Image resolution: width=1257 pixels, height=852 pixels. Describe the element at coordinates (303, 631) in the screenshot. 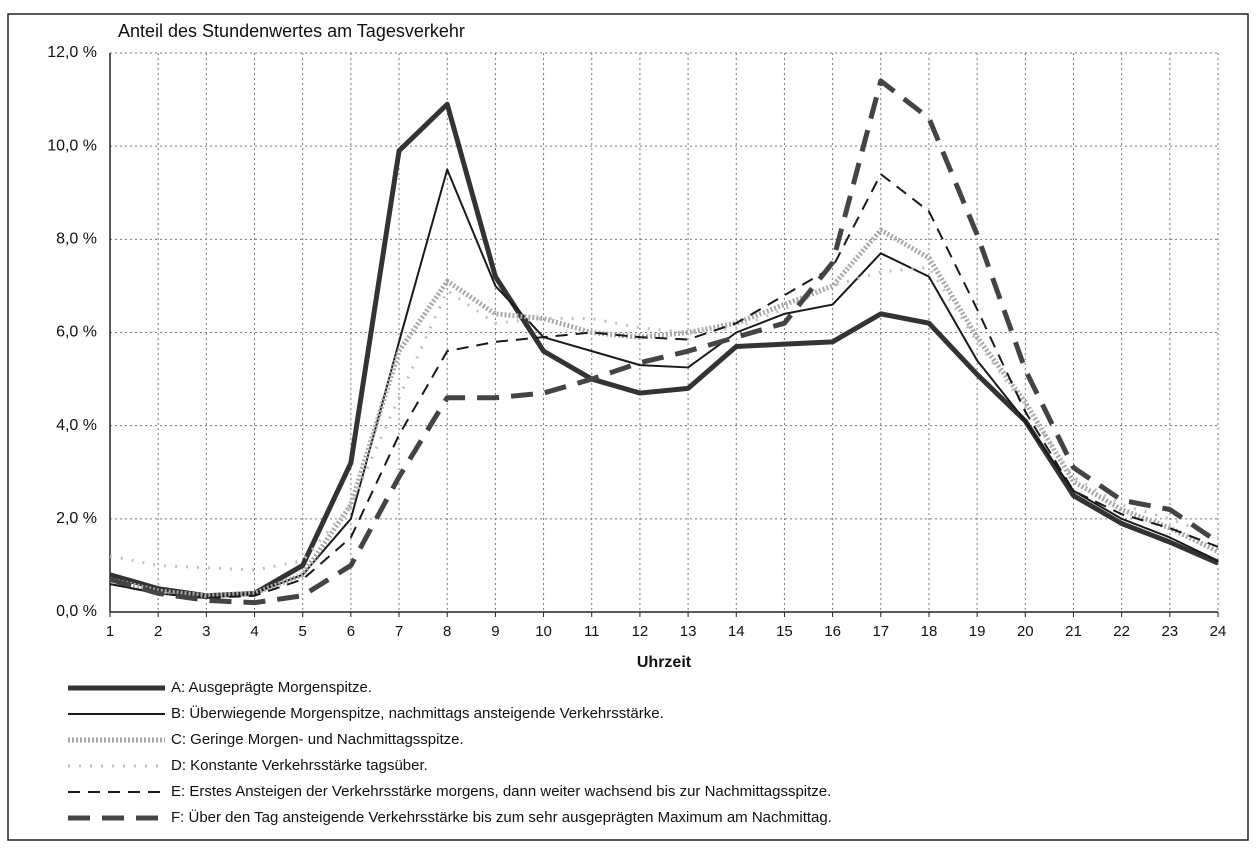

I see `x-tick-label: 5` at that location.